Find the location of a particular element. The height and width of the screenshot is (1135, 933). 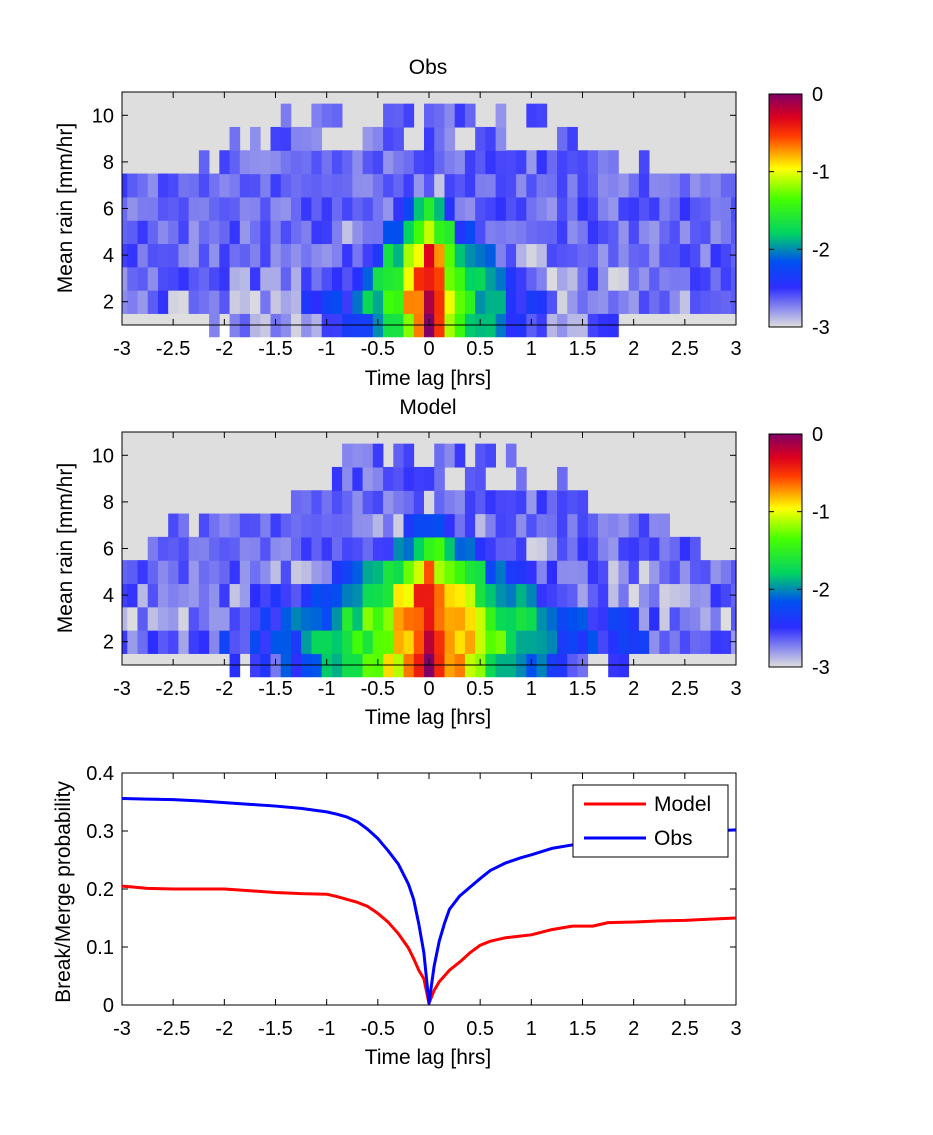

model-xtick-label: 3 is located at coordinates (735, 689).